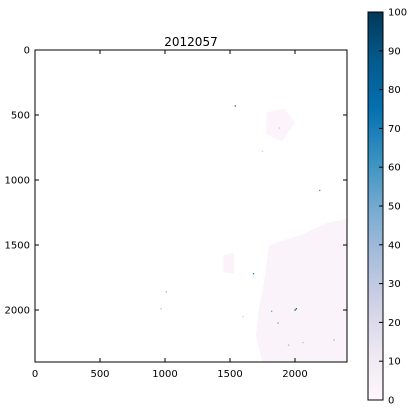 This screenshot has width=414, height=415. I want to click on colorbar-tick-label: 50, so click(394, 207).